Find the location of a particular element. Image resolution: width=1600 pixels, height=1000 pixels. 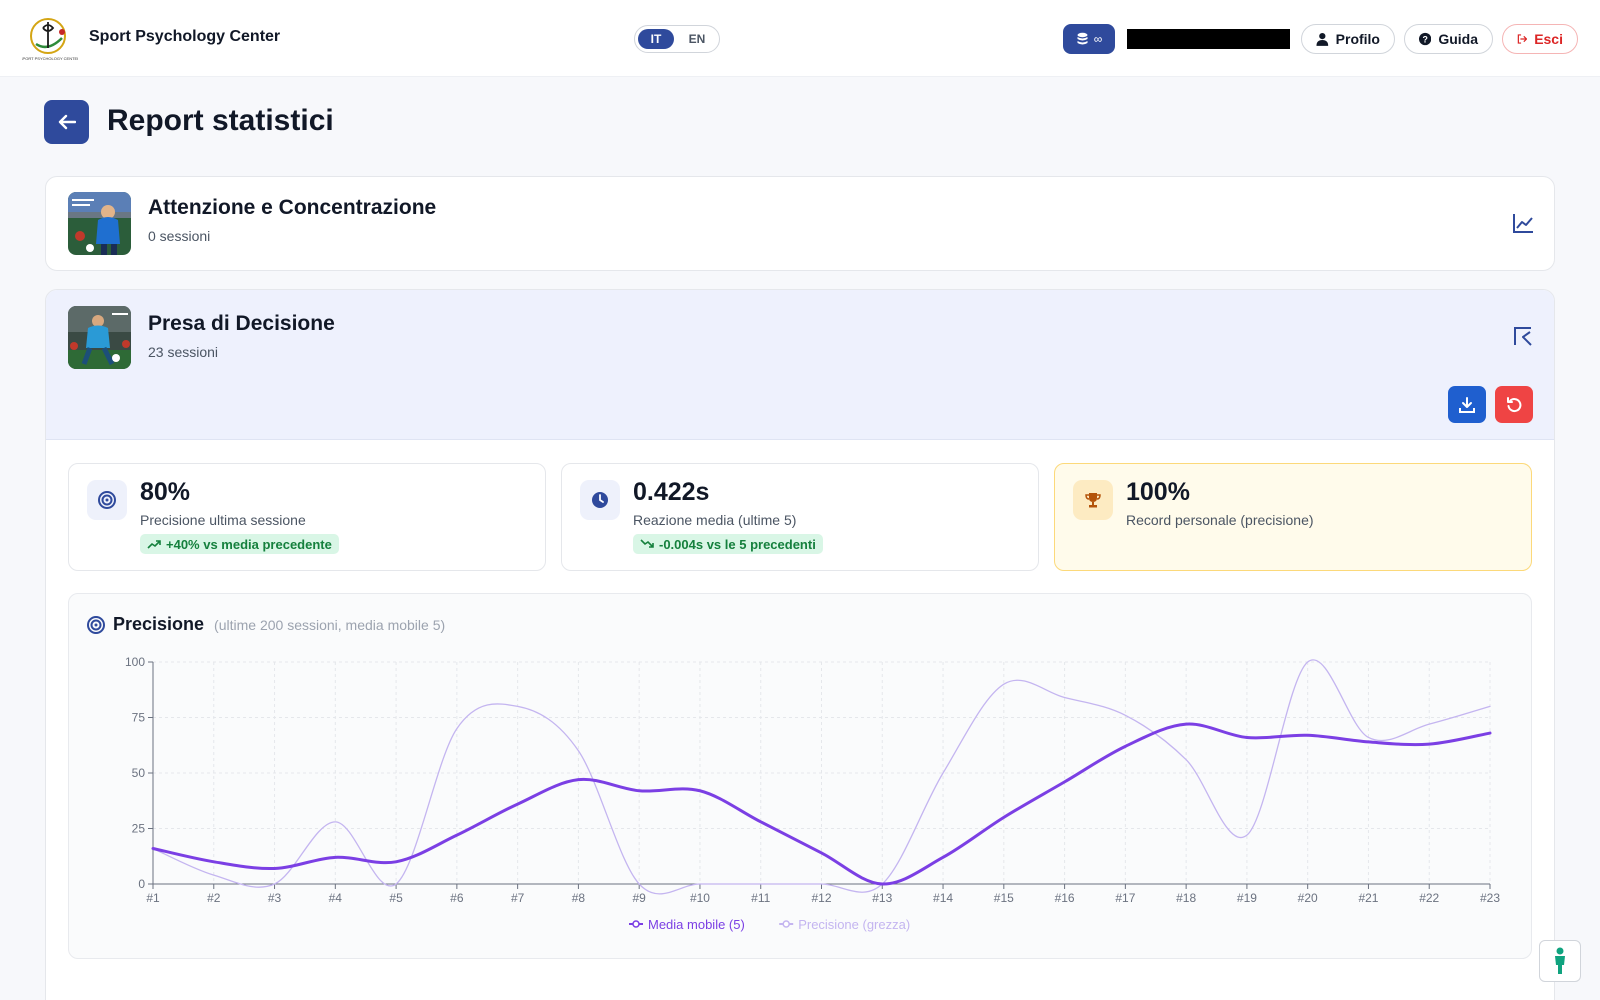

reset-stats-button is located at coordinates (1514, 404).